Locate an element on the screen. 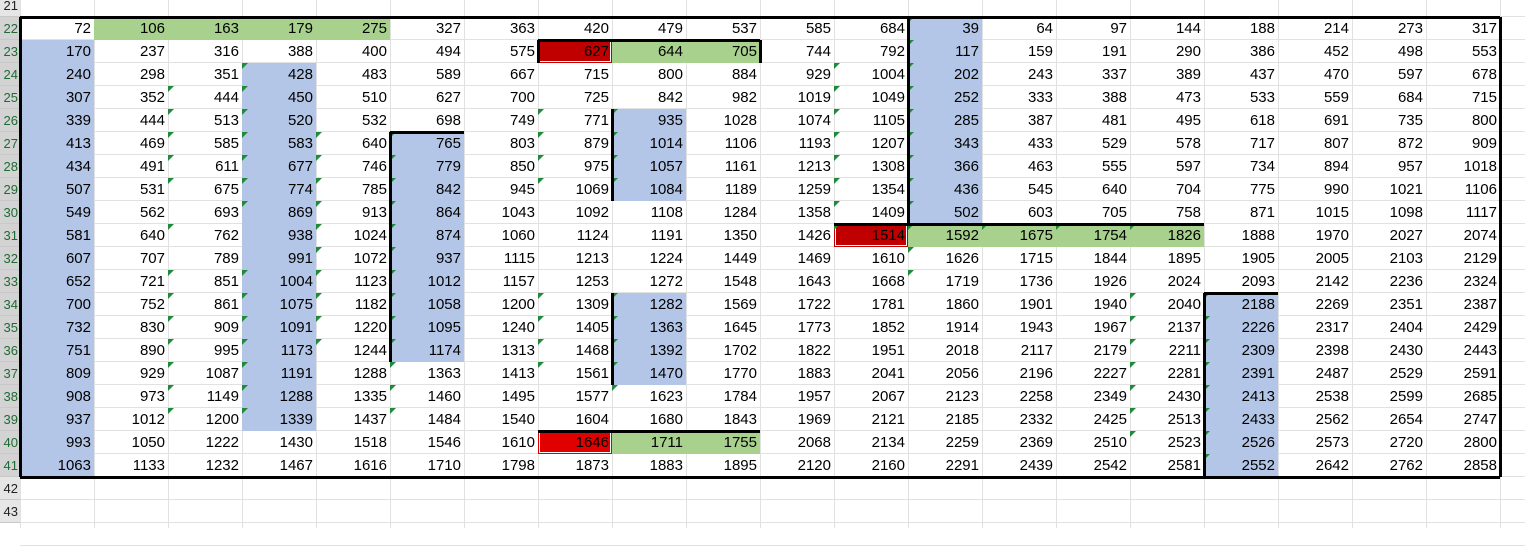 The image size is (1525, 546). table-cell: 1736 is located at coordinates (1036, 281).